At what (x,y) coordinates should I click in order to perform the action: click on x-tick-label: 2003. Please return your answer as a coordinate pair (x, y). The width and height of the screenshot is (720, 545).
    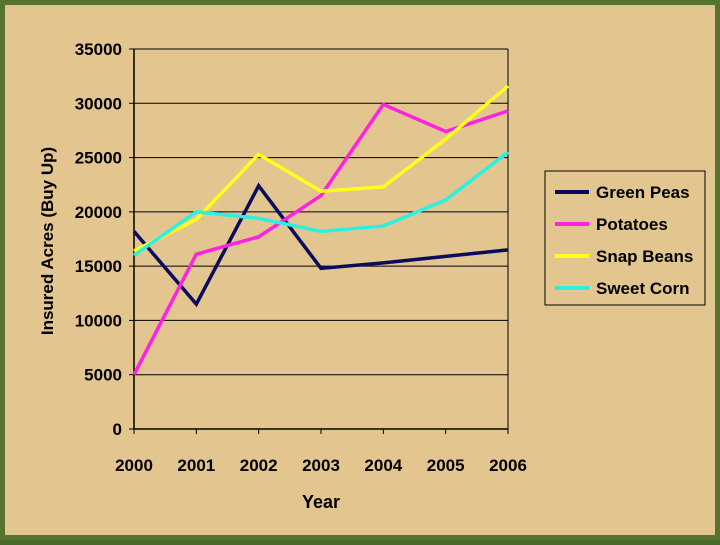
    Looking at the image, I should click on (321, 465).